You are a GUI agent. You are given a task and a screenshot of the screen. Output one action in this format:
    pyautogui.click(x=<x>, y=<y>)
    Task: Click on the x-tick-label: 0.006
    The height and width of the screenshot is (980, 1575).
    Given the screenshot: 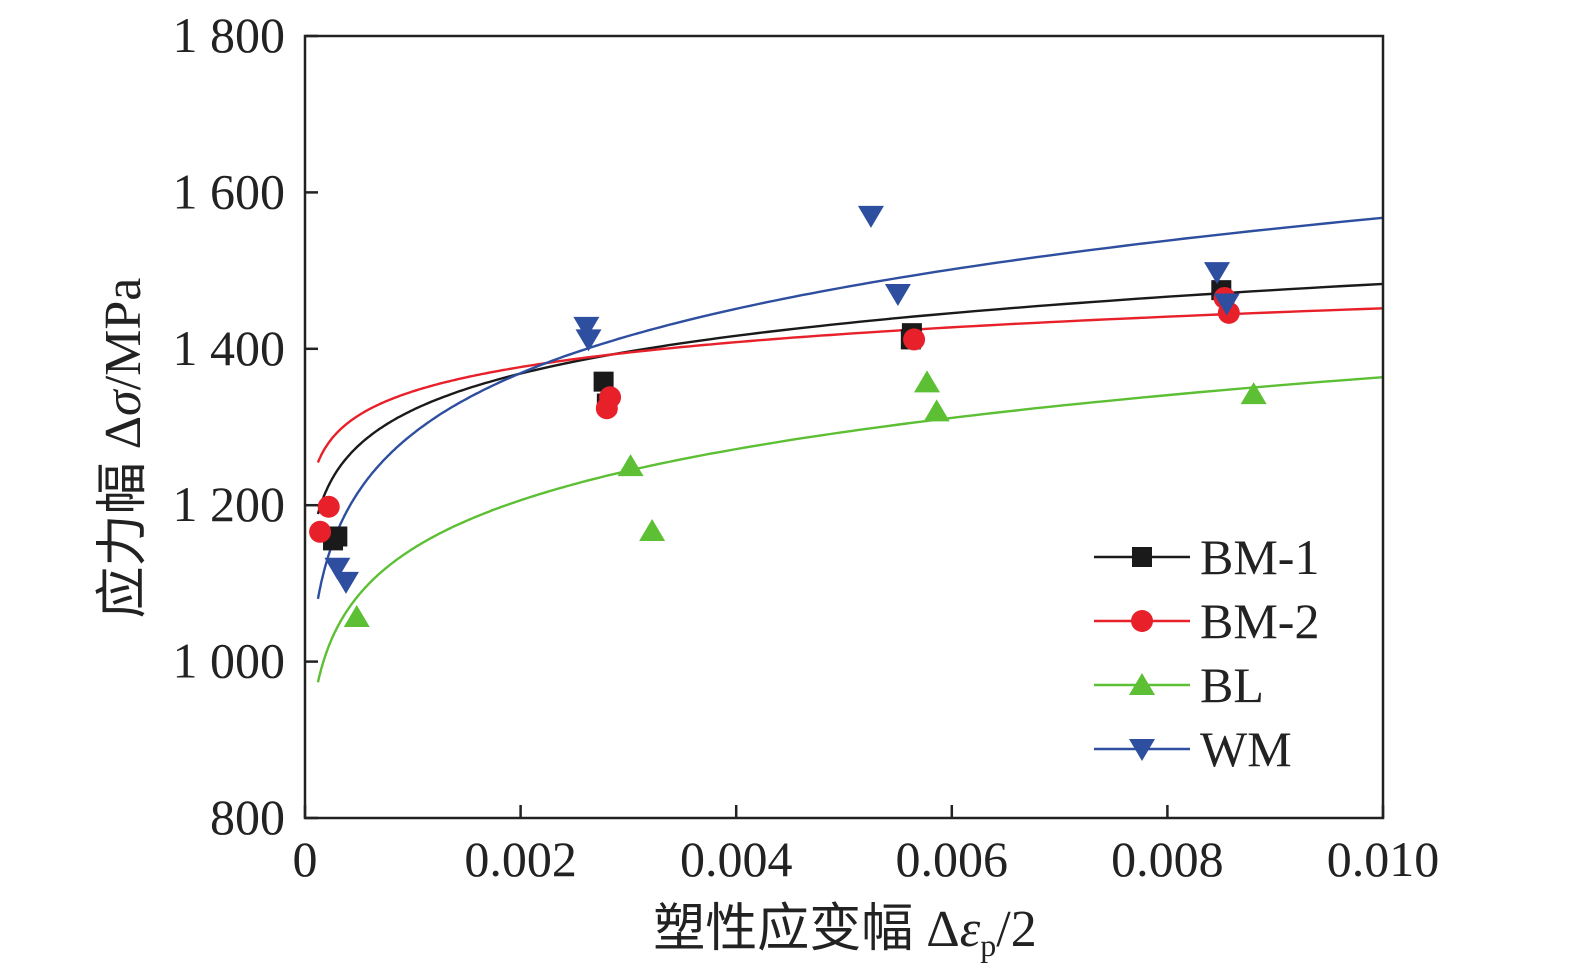 What is the action you would take?
    pyautogui.click(x=952, y=859)
    